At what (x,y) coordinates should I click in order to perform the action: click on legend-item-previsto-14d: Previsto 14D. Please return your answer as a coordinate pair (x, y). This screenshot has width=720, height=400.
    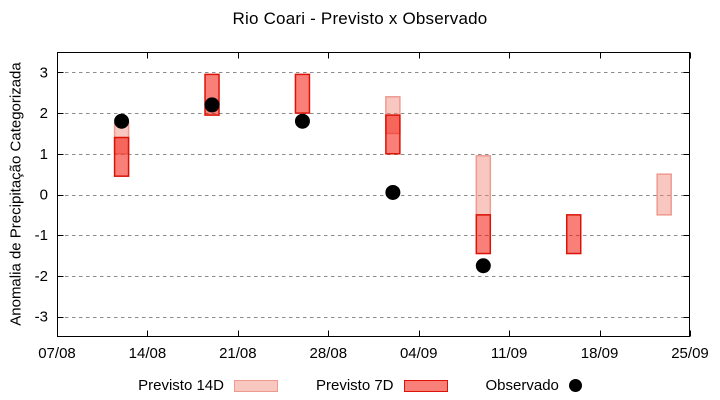
    Looking at the image, I should click on (208, 385).